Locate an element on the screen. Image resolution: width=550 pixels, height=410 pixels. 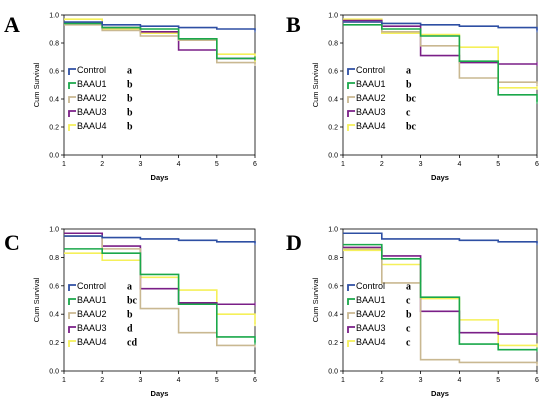
legend-group-baau1: c is located at coordinates (408, 301).